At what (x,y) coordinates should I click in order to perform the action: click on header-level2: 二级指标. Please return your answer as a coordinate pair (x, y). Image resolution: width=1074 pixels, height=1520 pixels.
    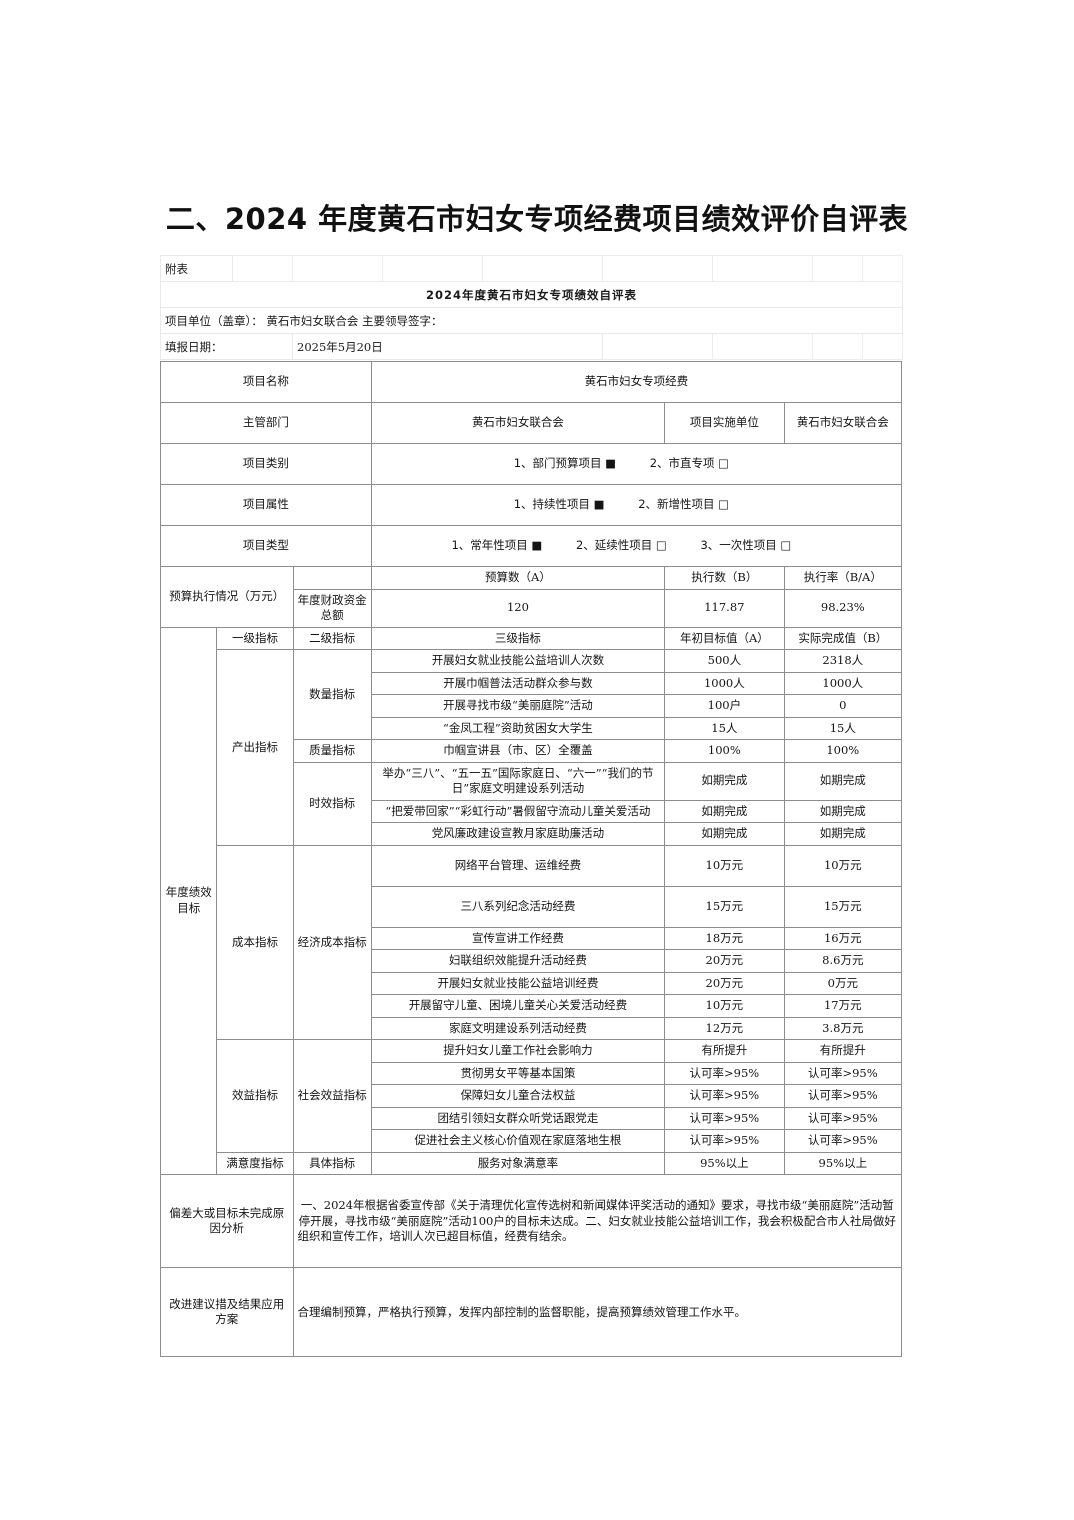
    Looking at the image, I should click on (332, 638).